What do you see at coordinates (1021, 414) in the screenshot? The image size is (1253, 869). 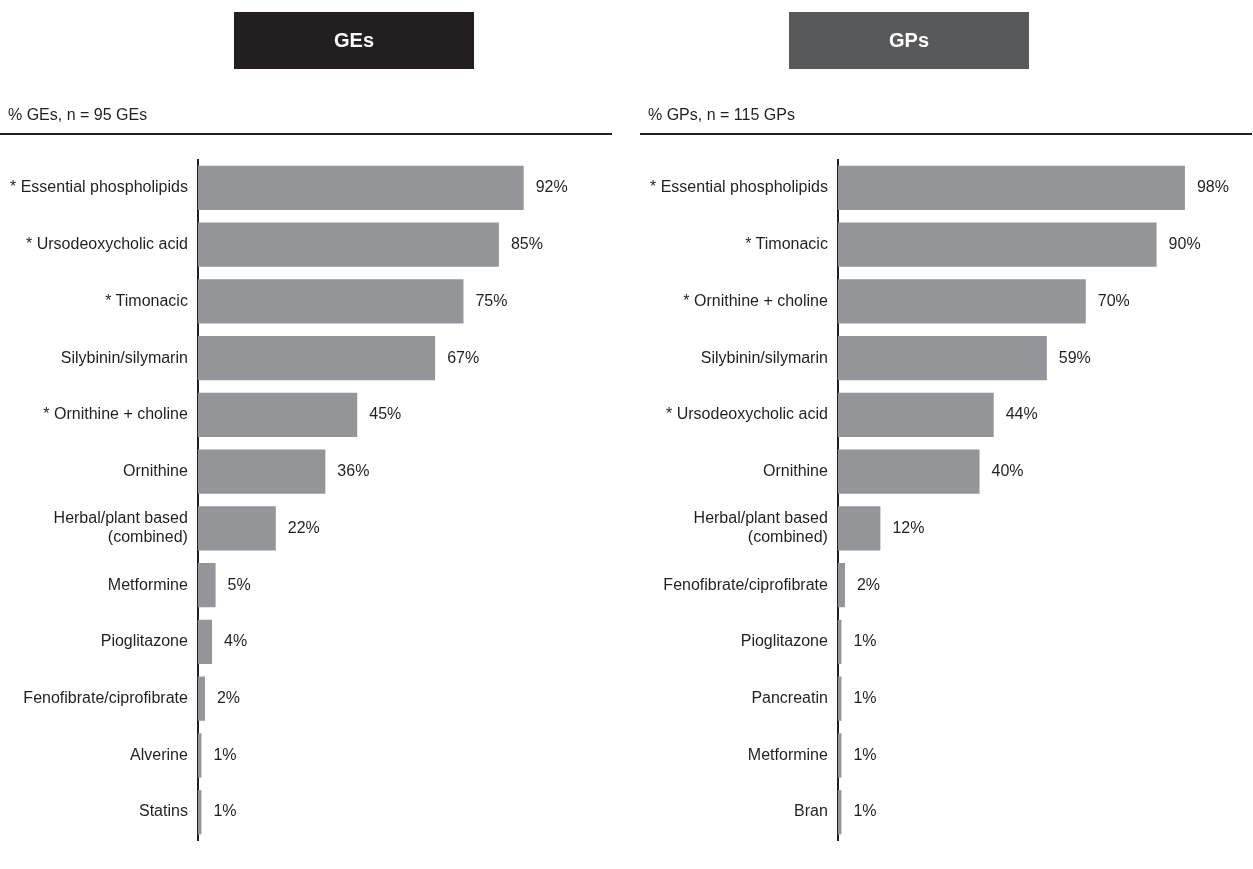 I see `data-label: 44%` at bounding box center [1021, 414].